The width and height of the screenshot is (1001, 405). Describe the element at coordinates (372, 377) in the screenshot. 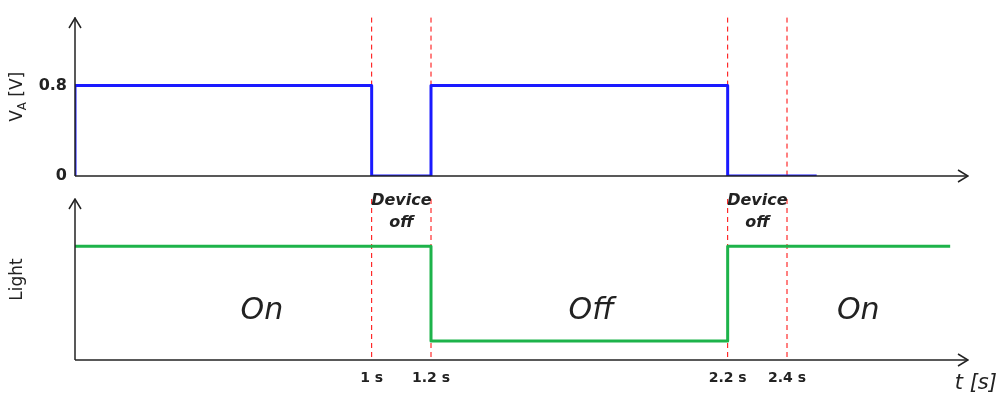

I see `x-tick-label: 1 s` at that location.